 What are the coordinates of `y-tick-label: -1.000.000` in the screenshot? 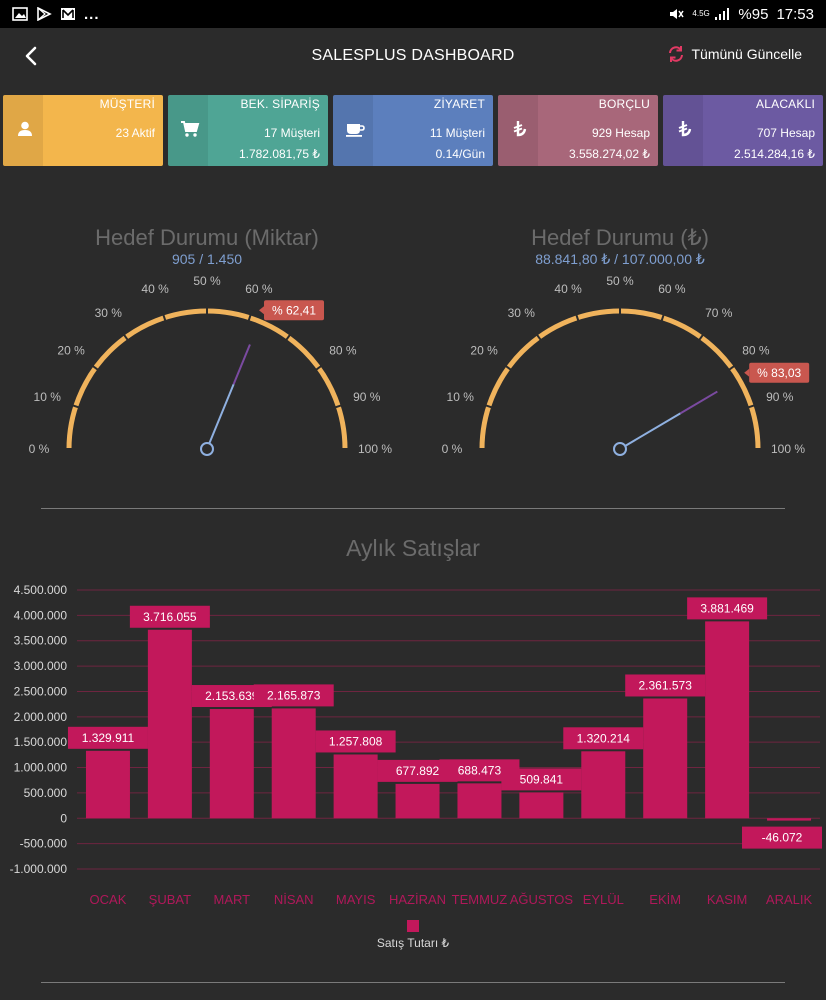 It's located at (39, 869).